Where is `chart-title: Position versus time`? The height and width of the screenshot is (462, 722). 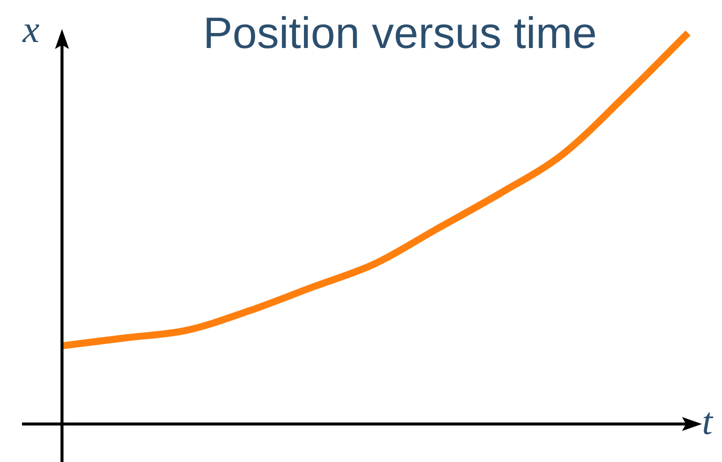
chart-title: Position versus time is located at coordinates (400, 33).